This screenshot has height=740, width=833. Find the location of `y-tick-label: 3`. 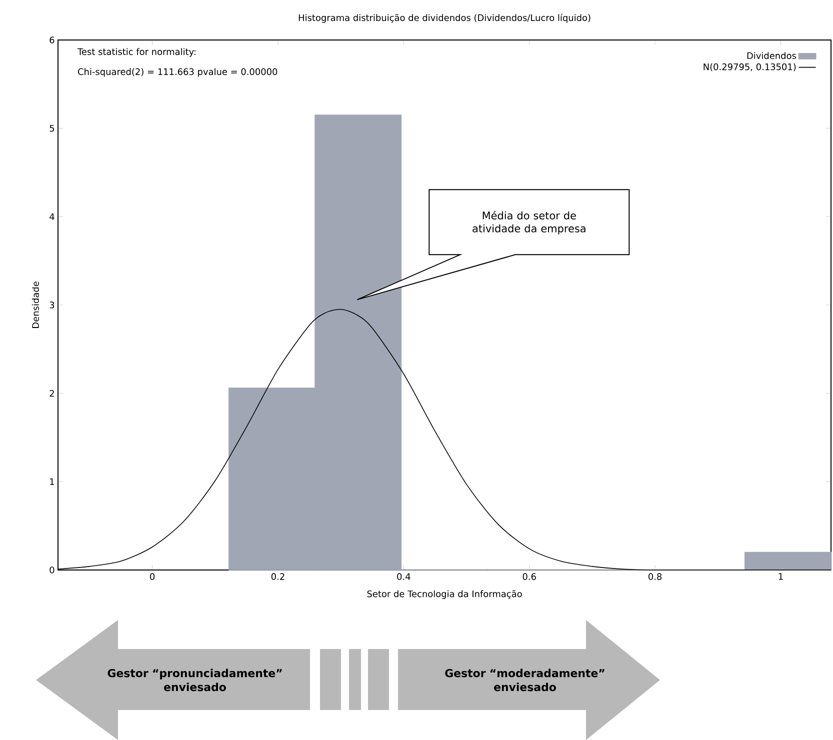

y-tick-label: 3 is located at coordinates (52, 305).